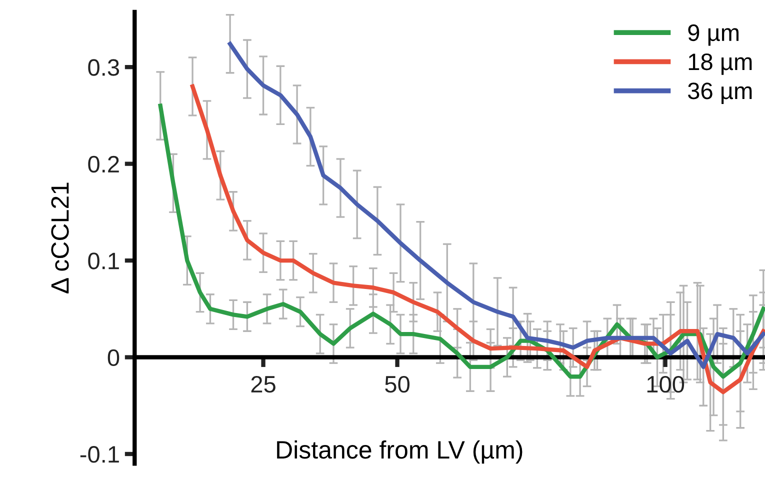 The image size is (765, 478). Describe the element at coordinates (713, 35) in the screenshot. I see `legend-label: 9 µm` at that location.